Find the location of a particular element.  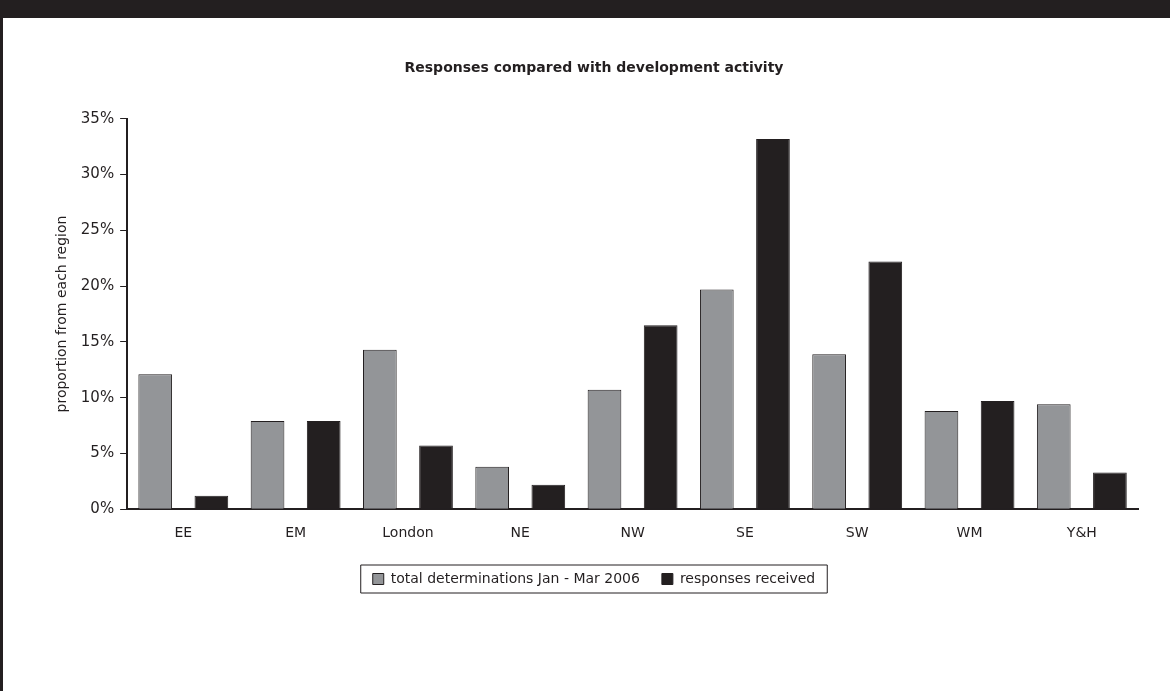

chart-title: Responses compared with development activity is located at coordinates (594, 67).